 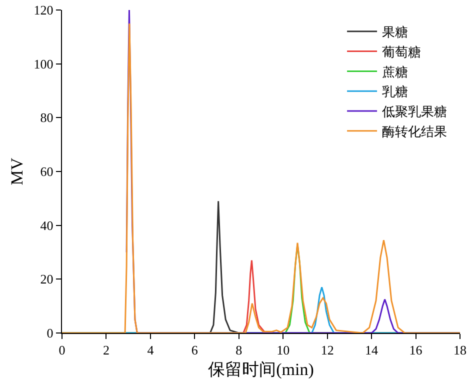 I want to click on y-tick-label: 80, so click(x=47, y=118).